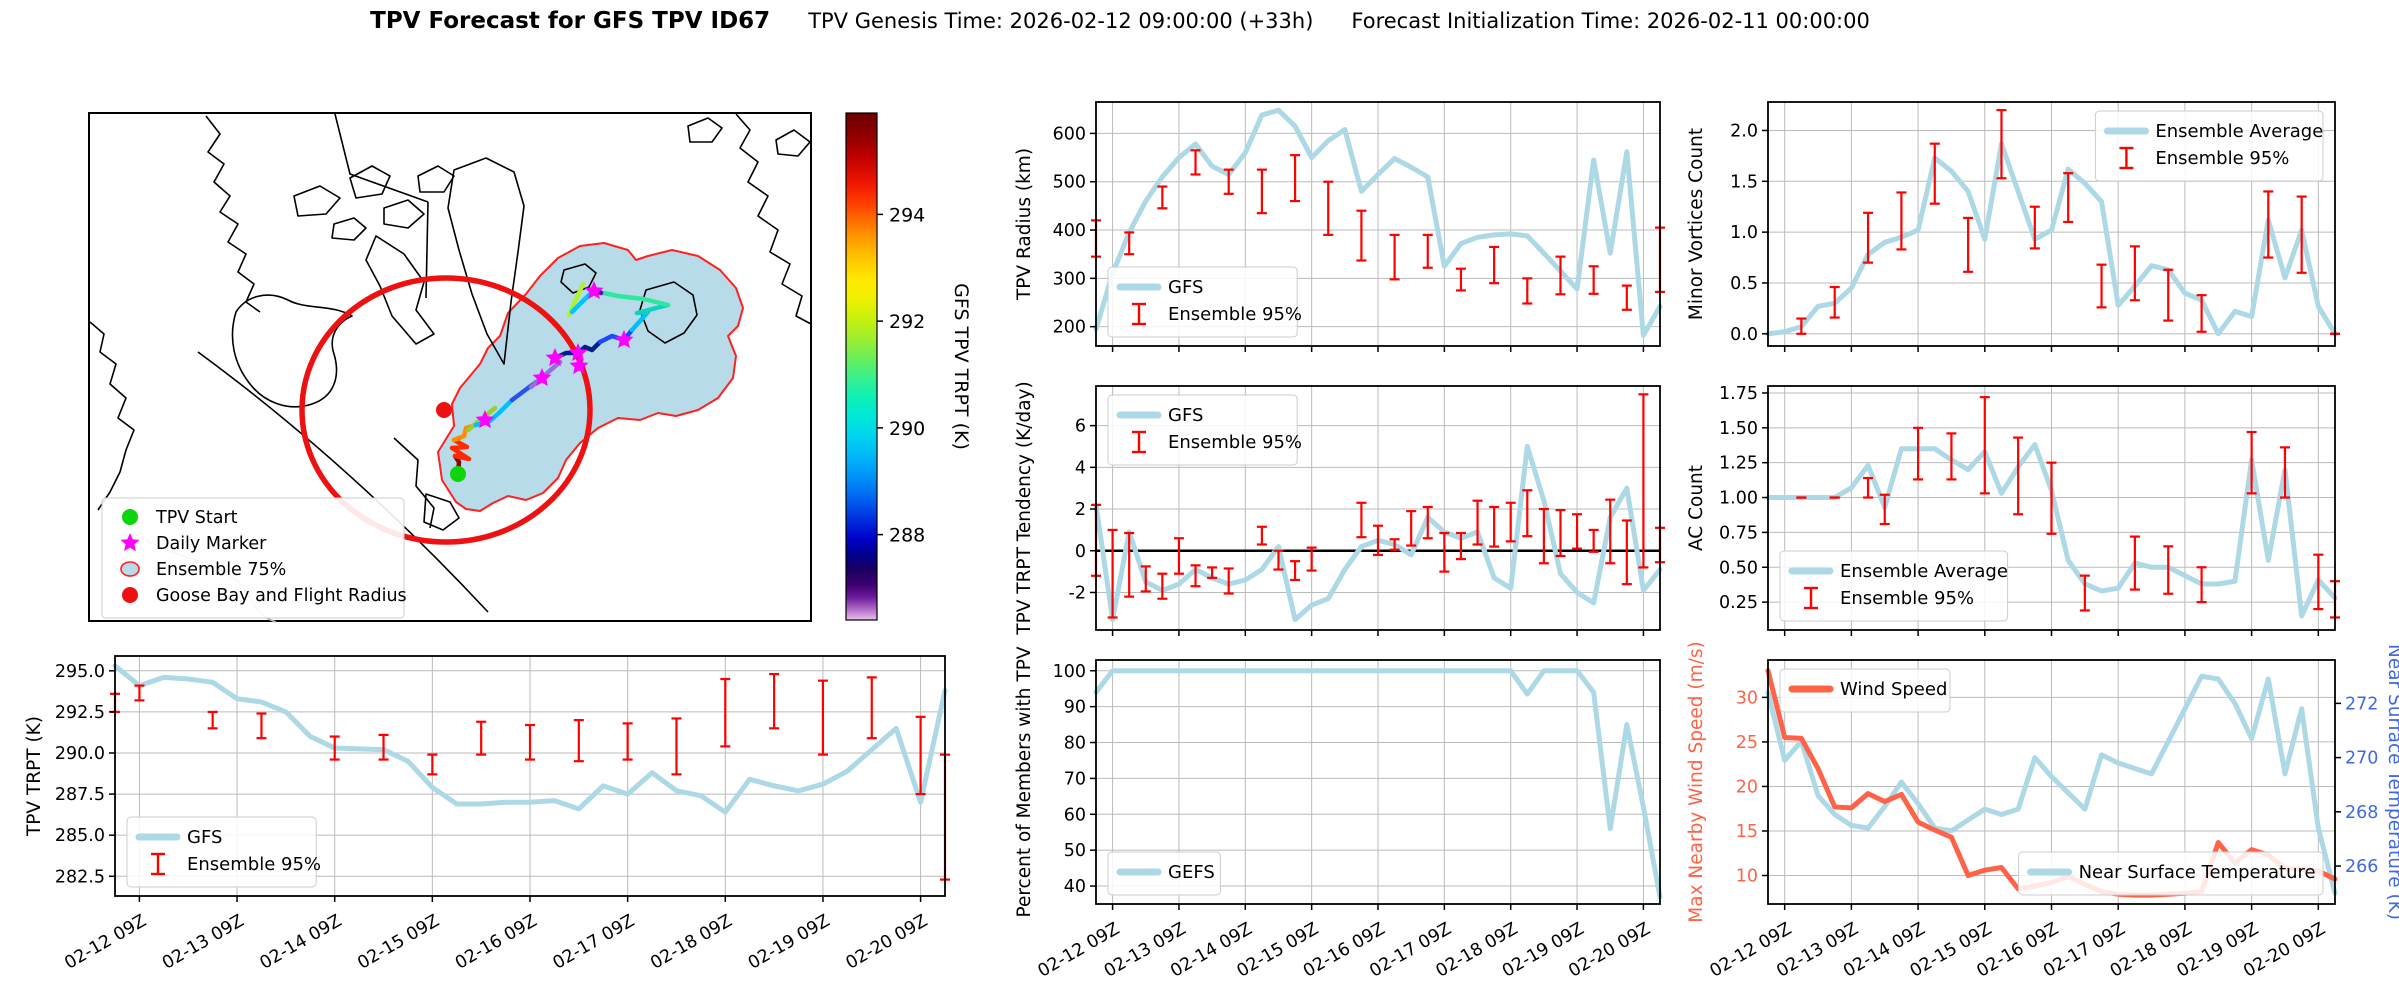 The image size is (2399, 982). I want to click on svg-text: 0.25, so click(1738, 603).